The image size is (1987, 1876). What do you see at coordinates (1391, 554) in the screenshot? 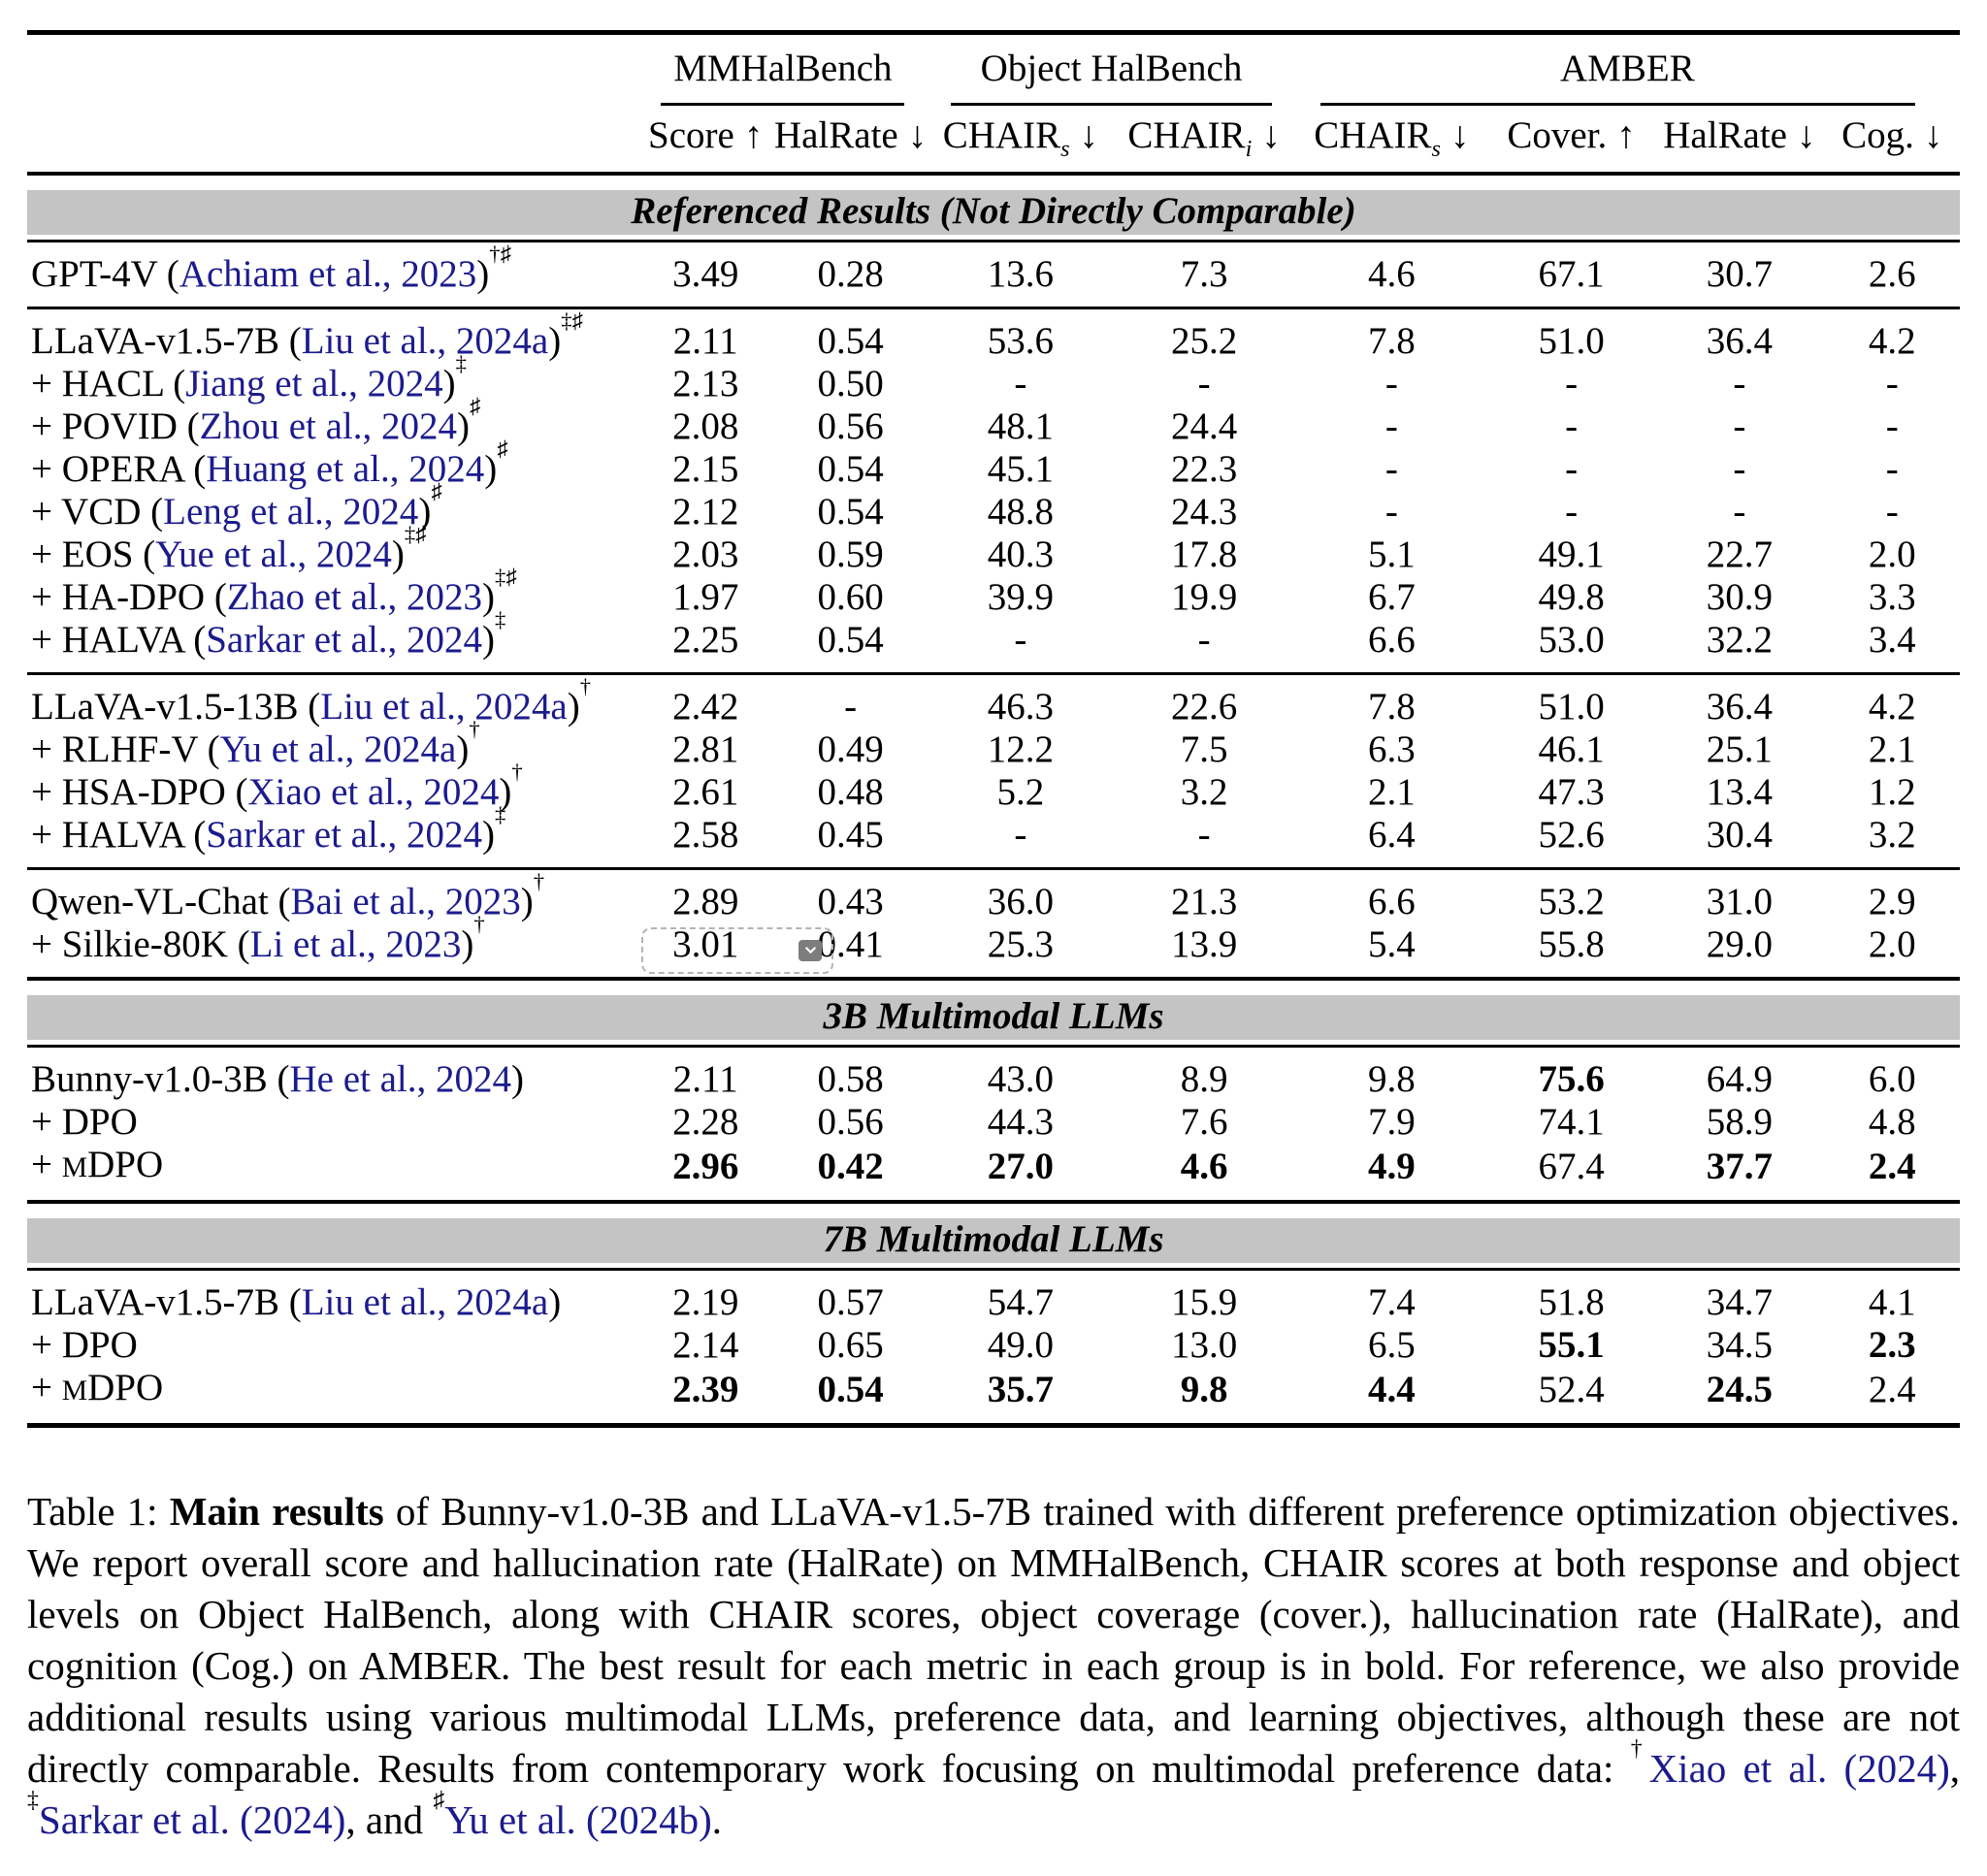
I see `value-text: 5.1` at bounding box center [1391, 554].